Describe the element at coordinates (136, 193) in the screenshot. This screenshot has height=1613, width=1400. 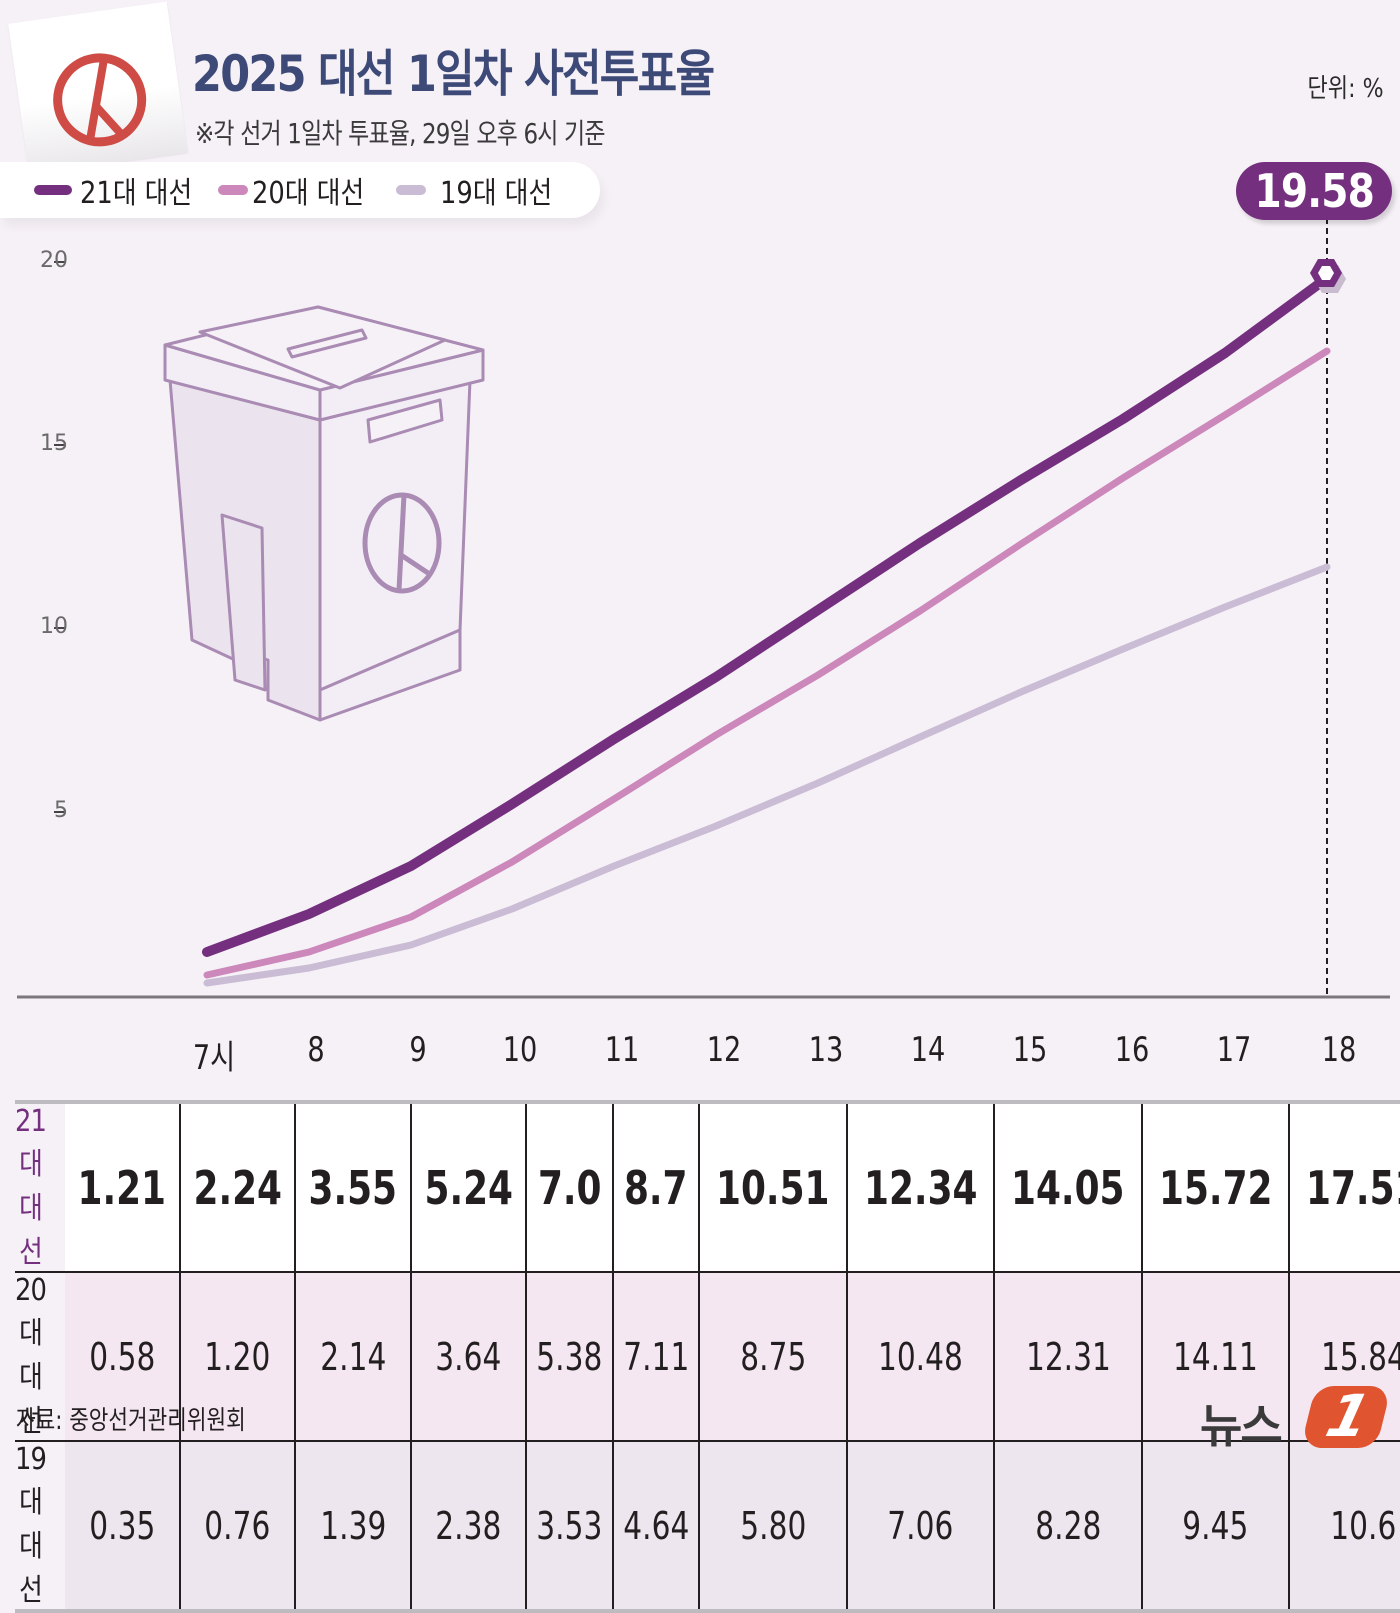
I see `legend-label: 21대 대선` at that location.